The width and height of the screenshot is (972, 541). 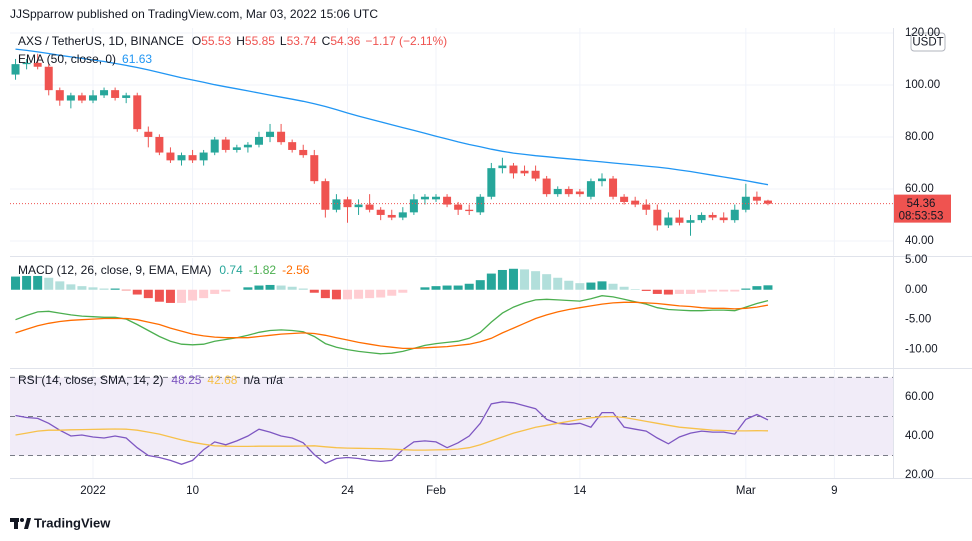 I want to click on low-value: 53.74, so click(x=302, y=41).